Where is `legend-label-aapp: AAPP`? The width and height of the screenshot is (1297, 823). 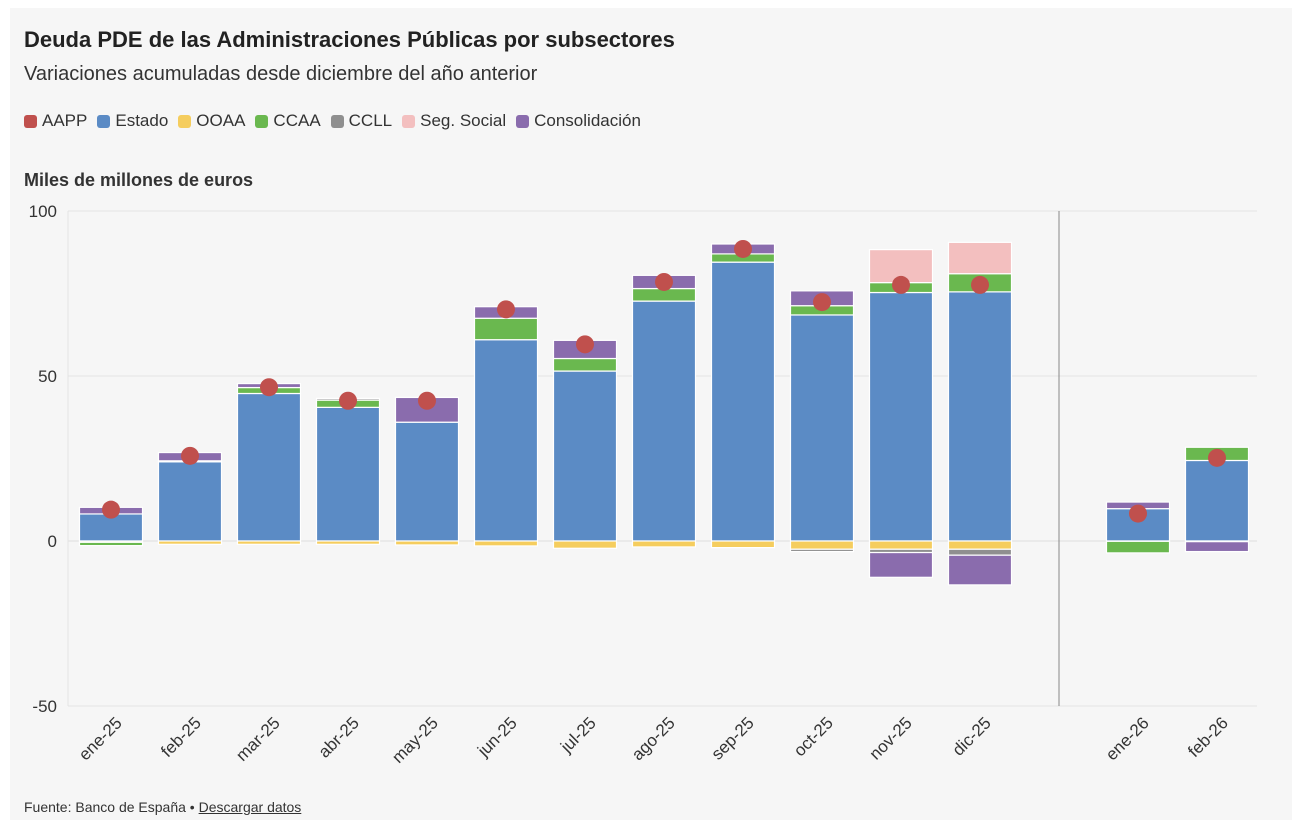
legend-label-aapp: AAPP is located at coordinates (65, 120).